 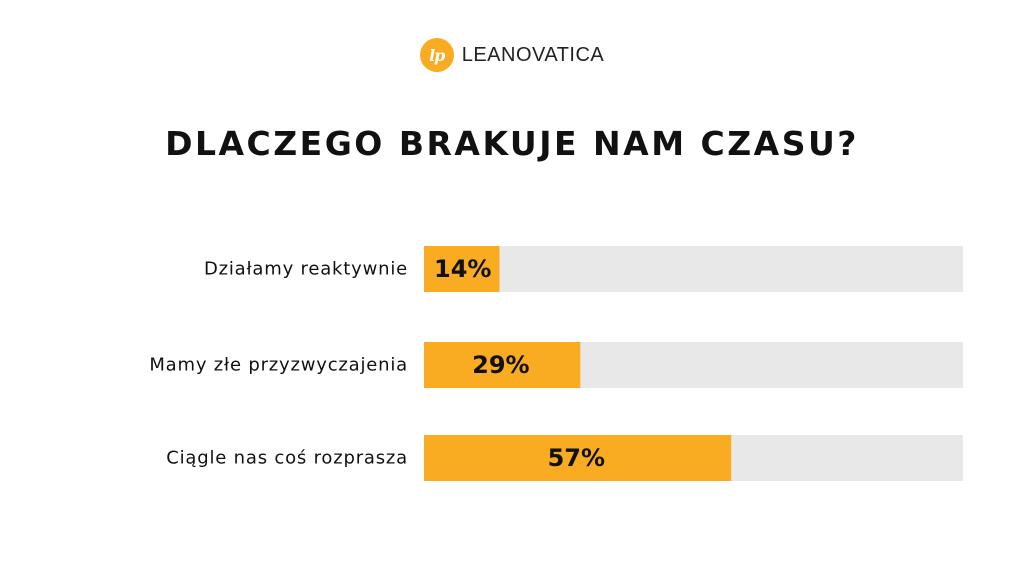 I want to click on chart-title: DLACZEGO BRAKUJE NAM CZASU?, so click(x=512, y=143).